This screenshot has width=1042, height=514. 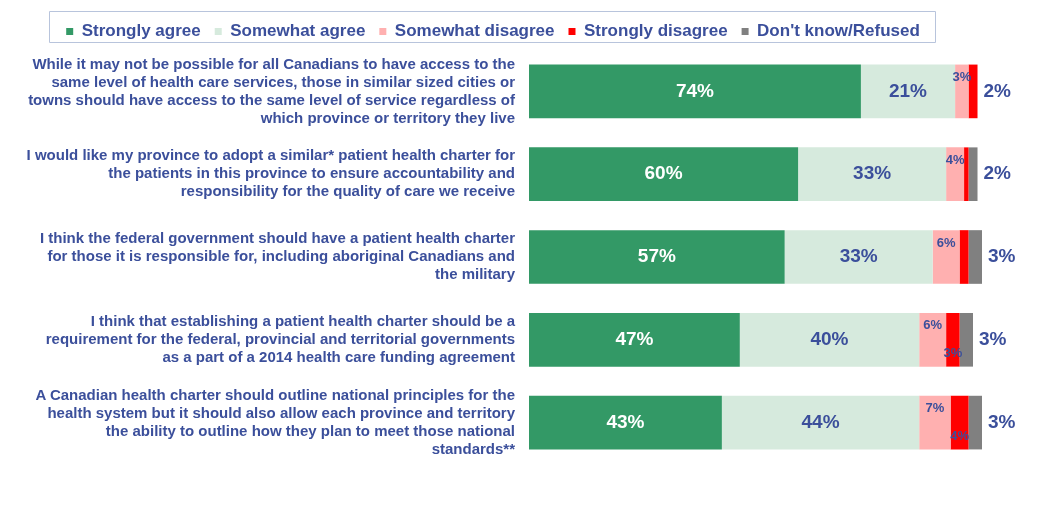 What do you see at coordinates (908, 90) in the screenshot?
I see `data-label: 21%` at bounding box center [908, 90].